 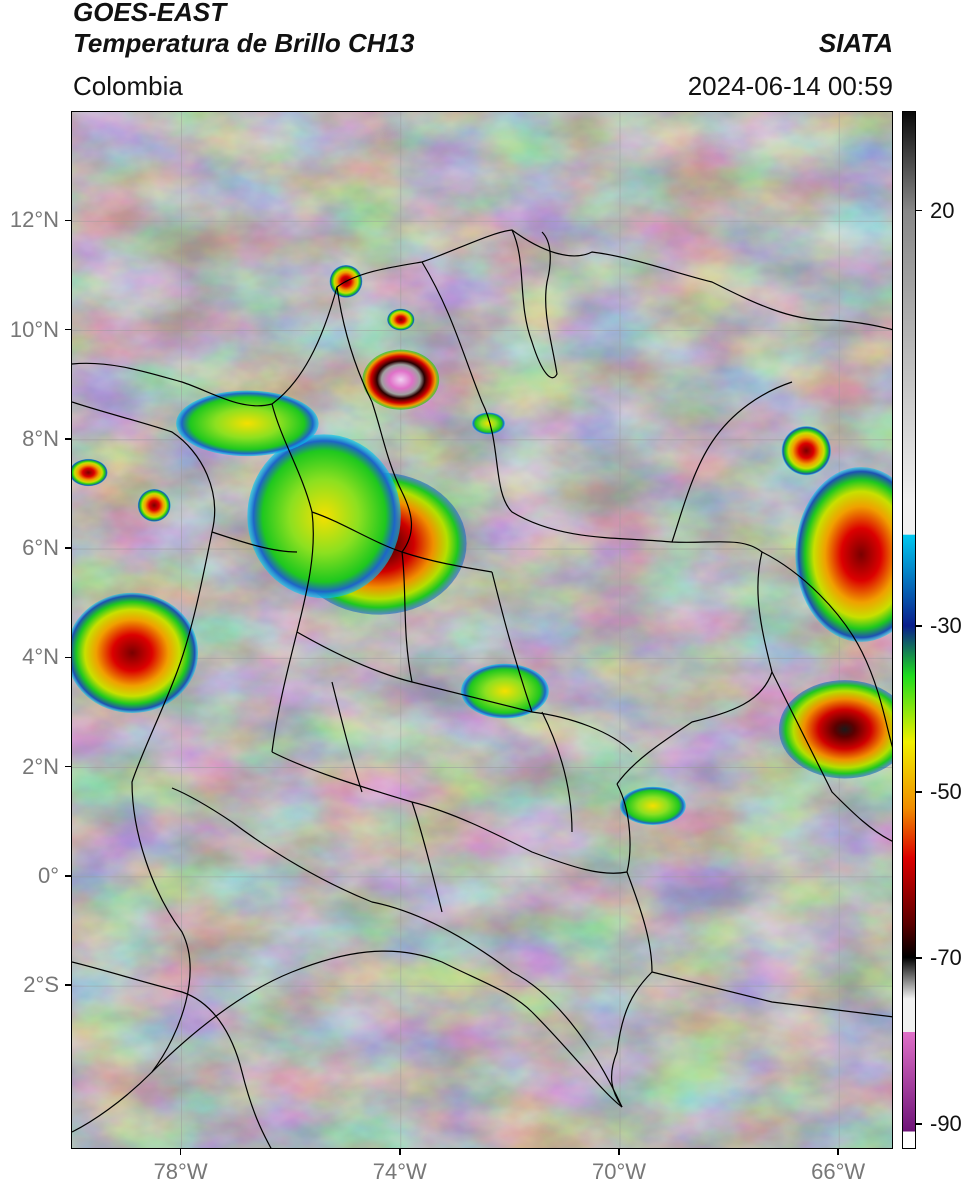 What do you see at coordinates (41, 985) in the screenshot?
I see `lat-tick-label: 2°S` at bounding box center [41, 985].